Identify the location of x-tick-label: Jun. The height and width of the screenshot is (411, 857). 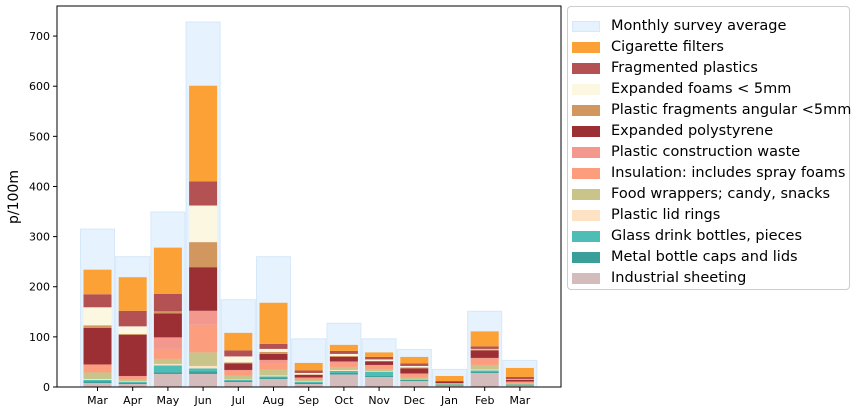
(203, 400).